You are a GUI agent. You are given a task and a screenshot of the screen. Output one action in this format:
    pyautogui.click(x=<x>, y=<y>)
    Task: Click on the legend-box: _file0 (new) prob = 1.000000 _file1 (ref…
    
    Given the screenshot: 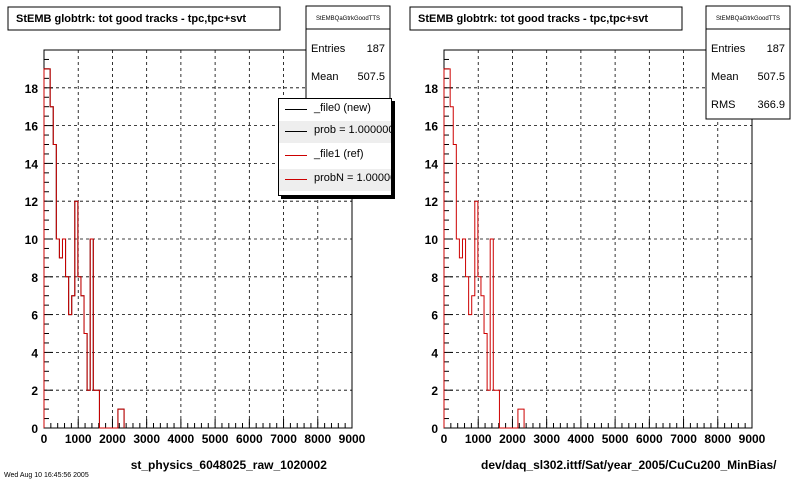 What is the action you would take?
    pyautogui.click(x=335, y=147)
    